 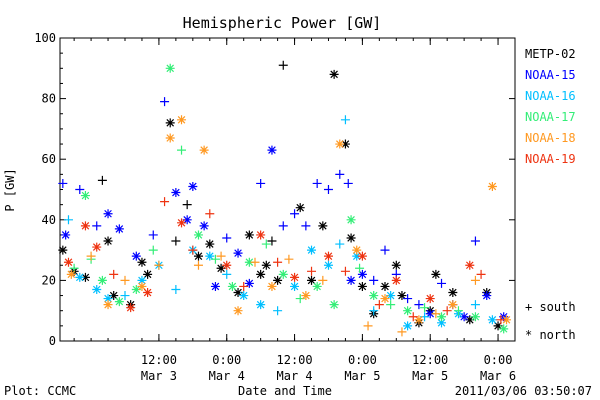 I want to click on y-tick-label: 80, so click(x=49, y=99).